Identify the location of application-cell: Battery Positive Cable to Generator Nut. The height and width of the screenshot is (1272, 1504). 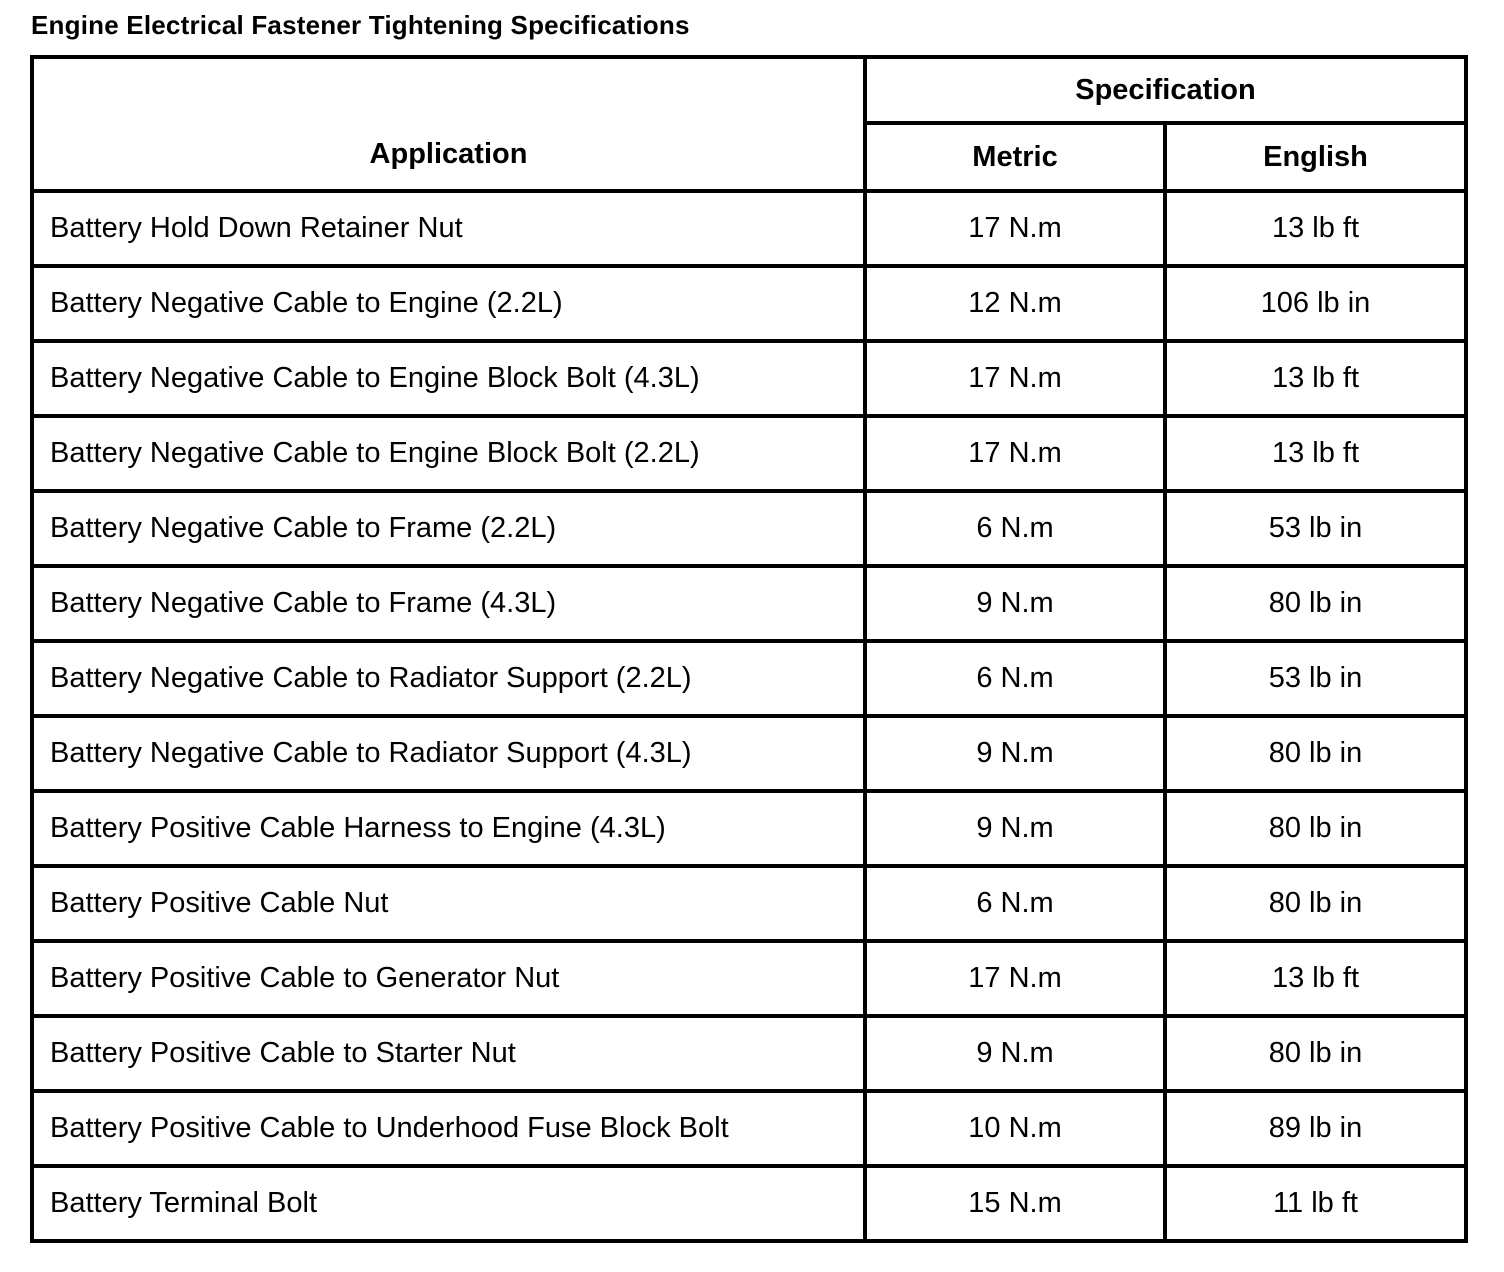
(448, 978).